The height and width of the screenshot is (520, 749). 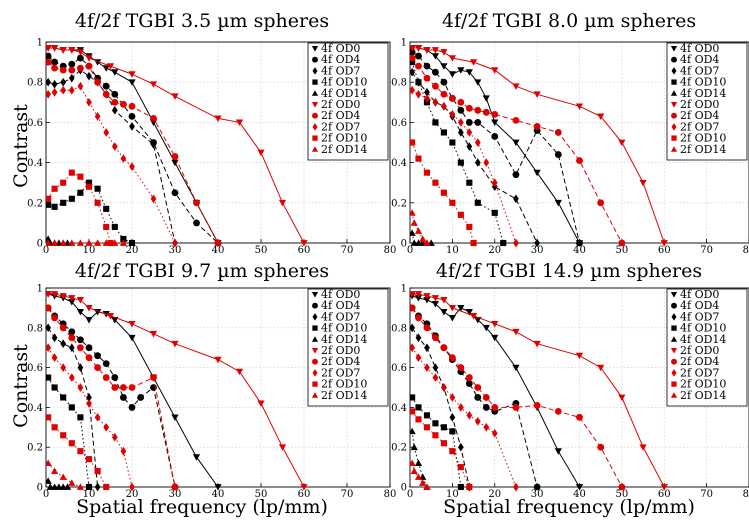 I want to click on series-line, so click(x=517, y=397).